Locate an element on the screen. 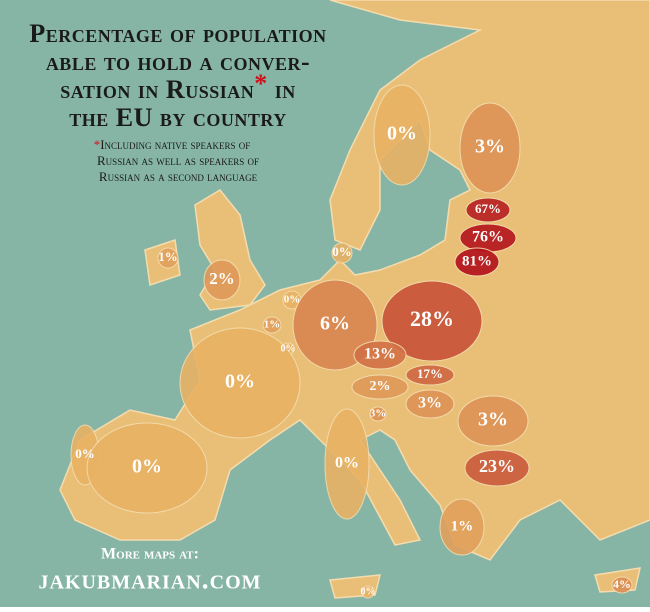 The height and width of the screenshot is (612, 650). percent-label: 28% is located at coordinates (432, 318).